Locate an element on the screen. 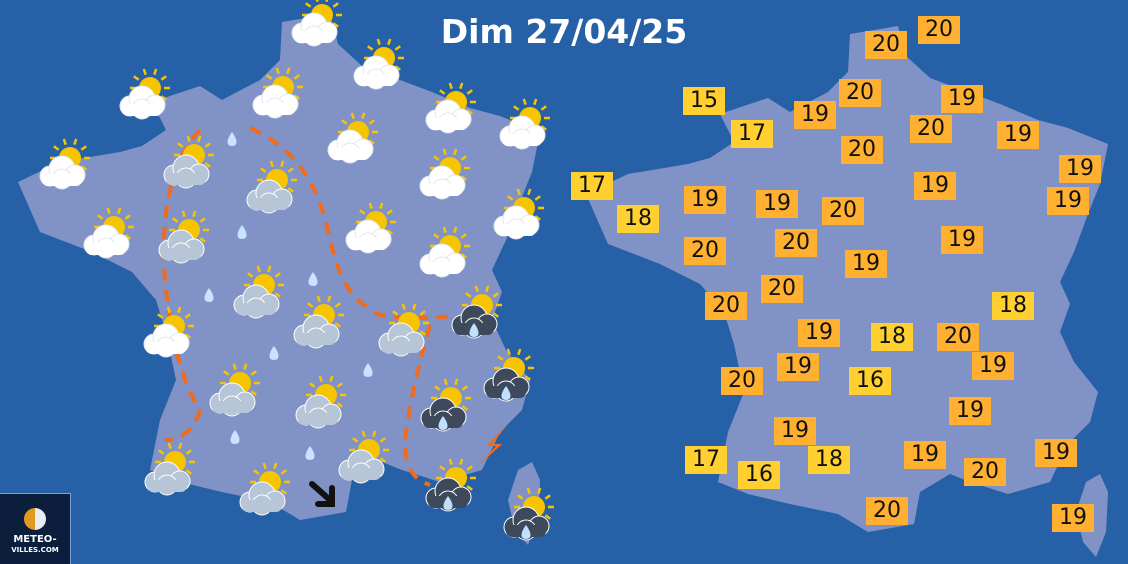  lightning-icon is located at coordinates (492, 446).